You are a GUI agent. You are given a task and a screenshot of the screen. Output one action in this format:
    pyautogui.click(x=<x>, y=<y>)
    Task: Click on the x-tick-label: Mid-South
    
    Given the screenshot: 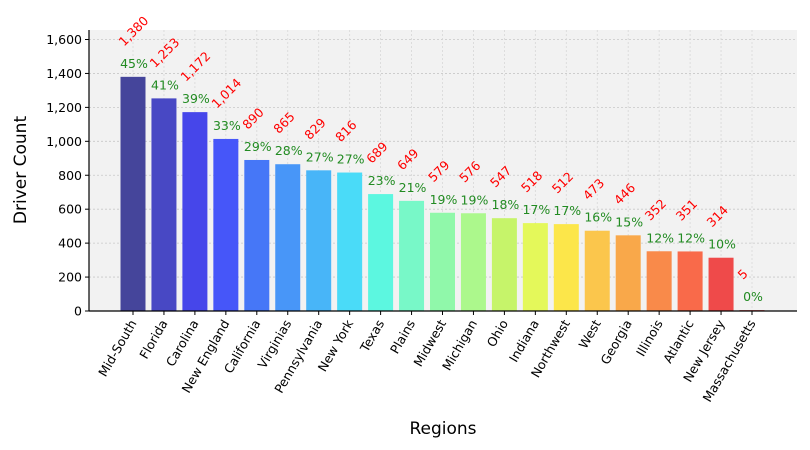 What is the action you would take?
    pyautogui.click(x=117, y=348)
    